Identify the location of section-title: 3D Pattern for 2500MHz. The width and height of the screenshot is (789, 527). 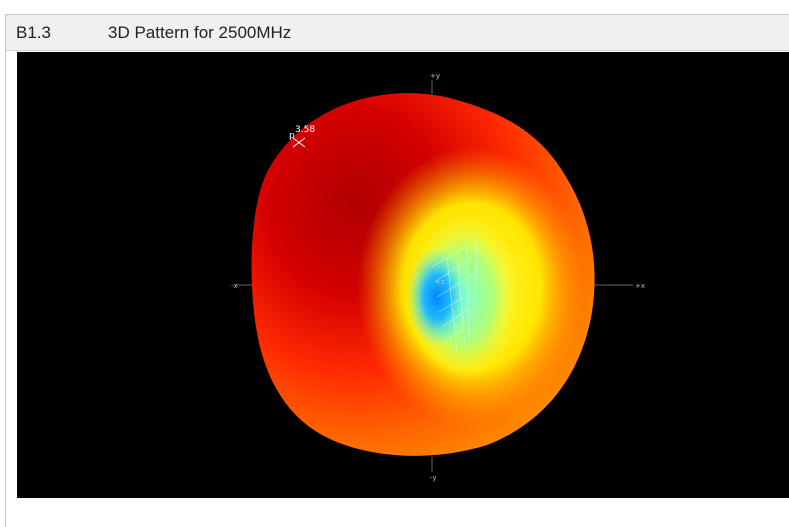
(200, 32).